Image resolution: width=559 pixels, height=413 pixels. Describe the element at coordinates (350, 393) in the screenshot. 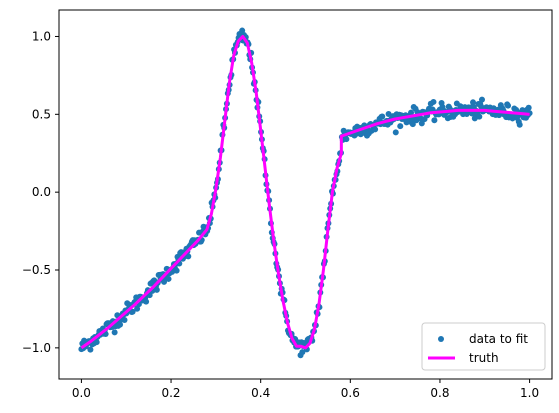

I see `x-tick-label: 0.6` at that location.